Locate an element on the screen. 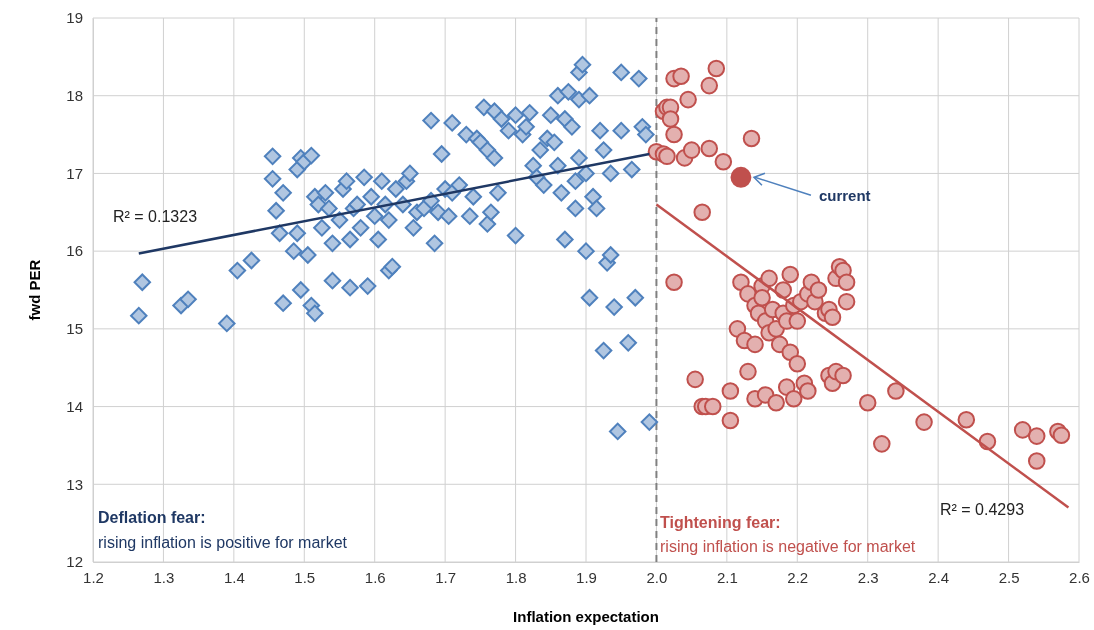 This screenshot has width=1094, height=630. x-tick-label: 2.0 is located at coordinates (657, 577).